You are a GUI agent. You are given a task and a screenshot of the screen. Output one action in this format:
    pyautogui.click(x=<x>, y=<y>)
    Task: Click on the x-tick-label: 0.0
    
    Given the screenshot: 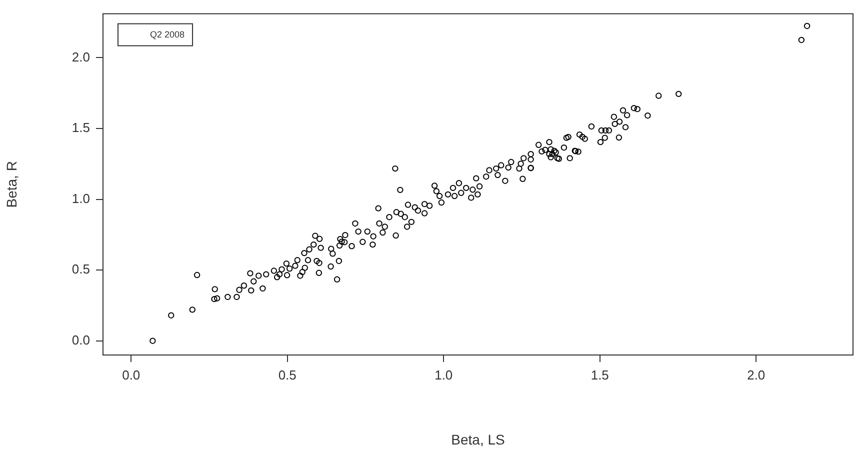 What is the action you would take?
    pyautogui.click(x=131, y=374)
    